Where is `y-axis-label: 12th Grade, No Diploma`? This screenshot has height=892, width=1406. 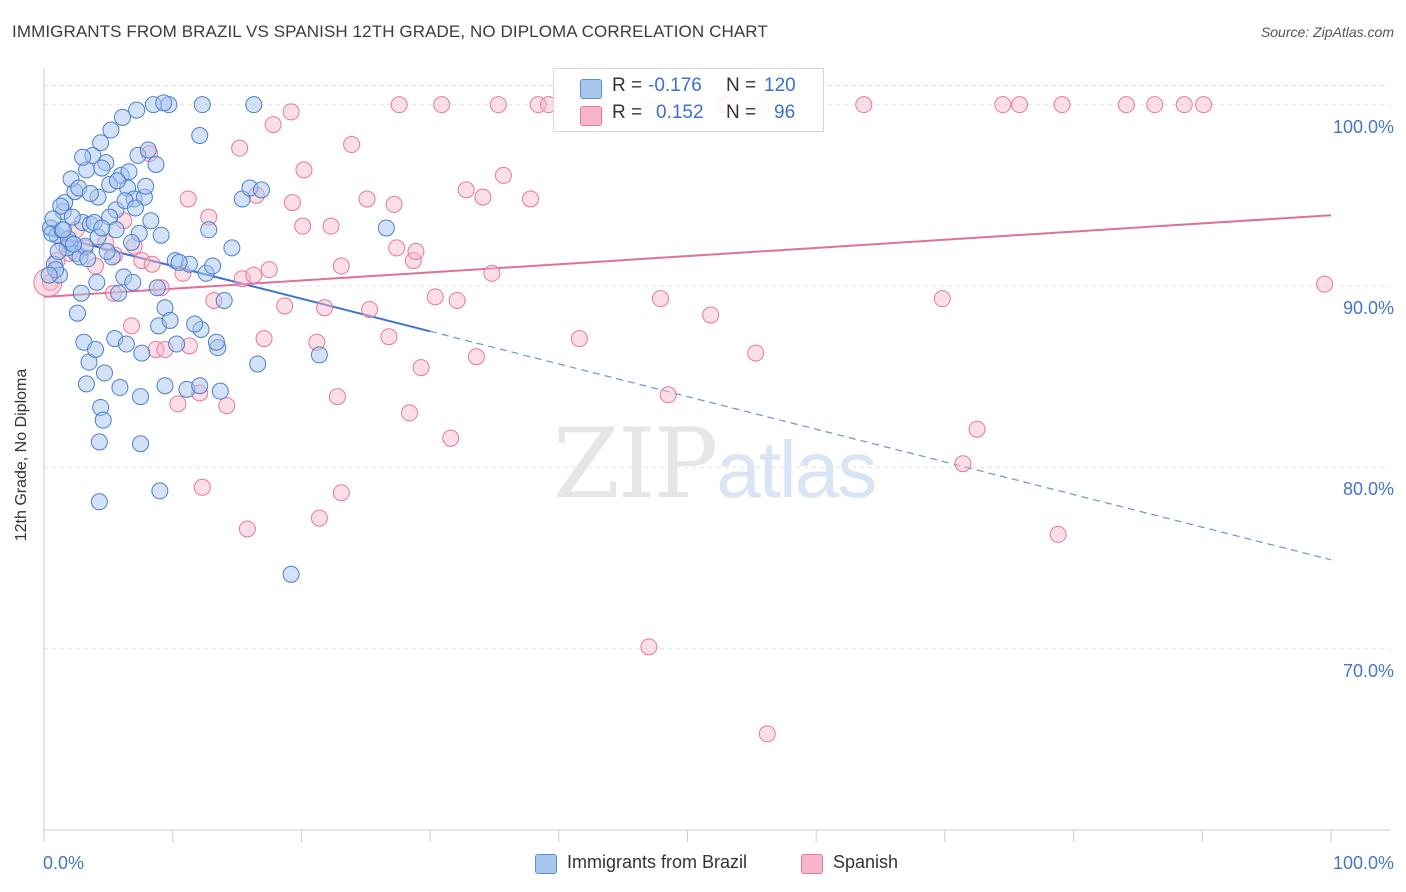
y-axis-label: 12th Grade, No Diploma is located at coordinates (21, 455).